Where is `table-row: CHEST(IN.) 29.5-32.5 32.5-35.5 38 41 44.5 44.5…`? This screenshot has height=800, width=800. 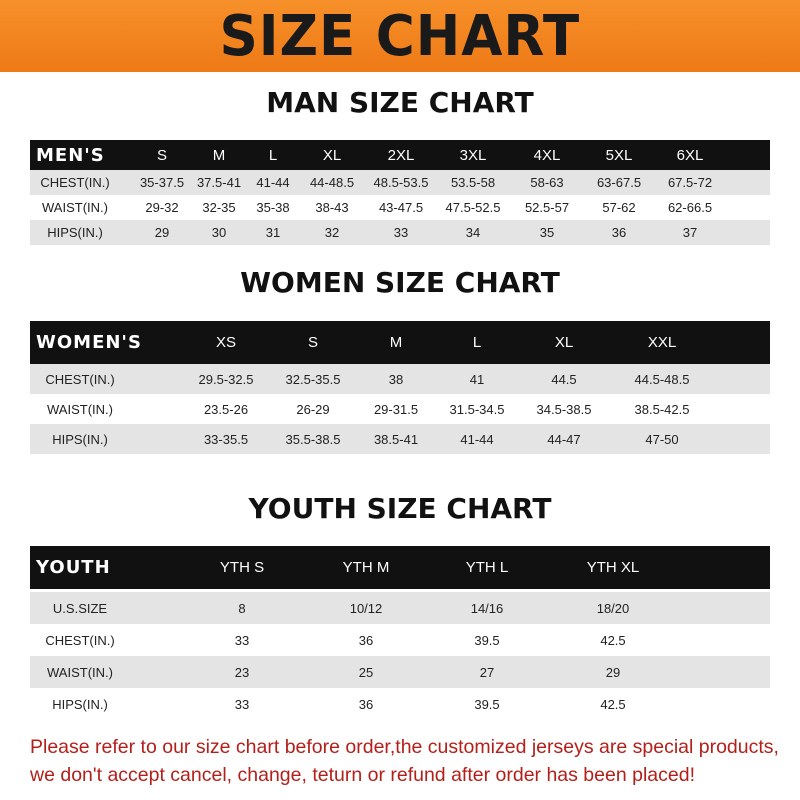
table-row: CHEST(IN.) 29.5-32.5 32.5-35.5 38 41 44.5 44.5… is located at coordinates (400, 379).